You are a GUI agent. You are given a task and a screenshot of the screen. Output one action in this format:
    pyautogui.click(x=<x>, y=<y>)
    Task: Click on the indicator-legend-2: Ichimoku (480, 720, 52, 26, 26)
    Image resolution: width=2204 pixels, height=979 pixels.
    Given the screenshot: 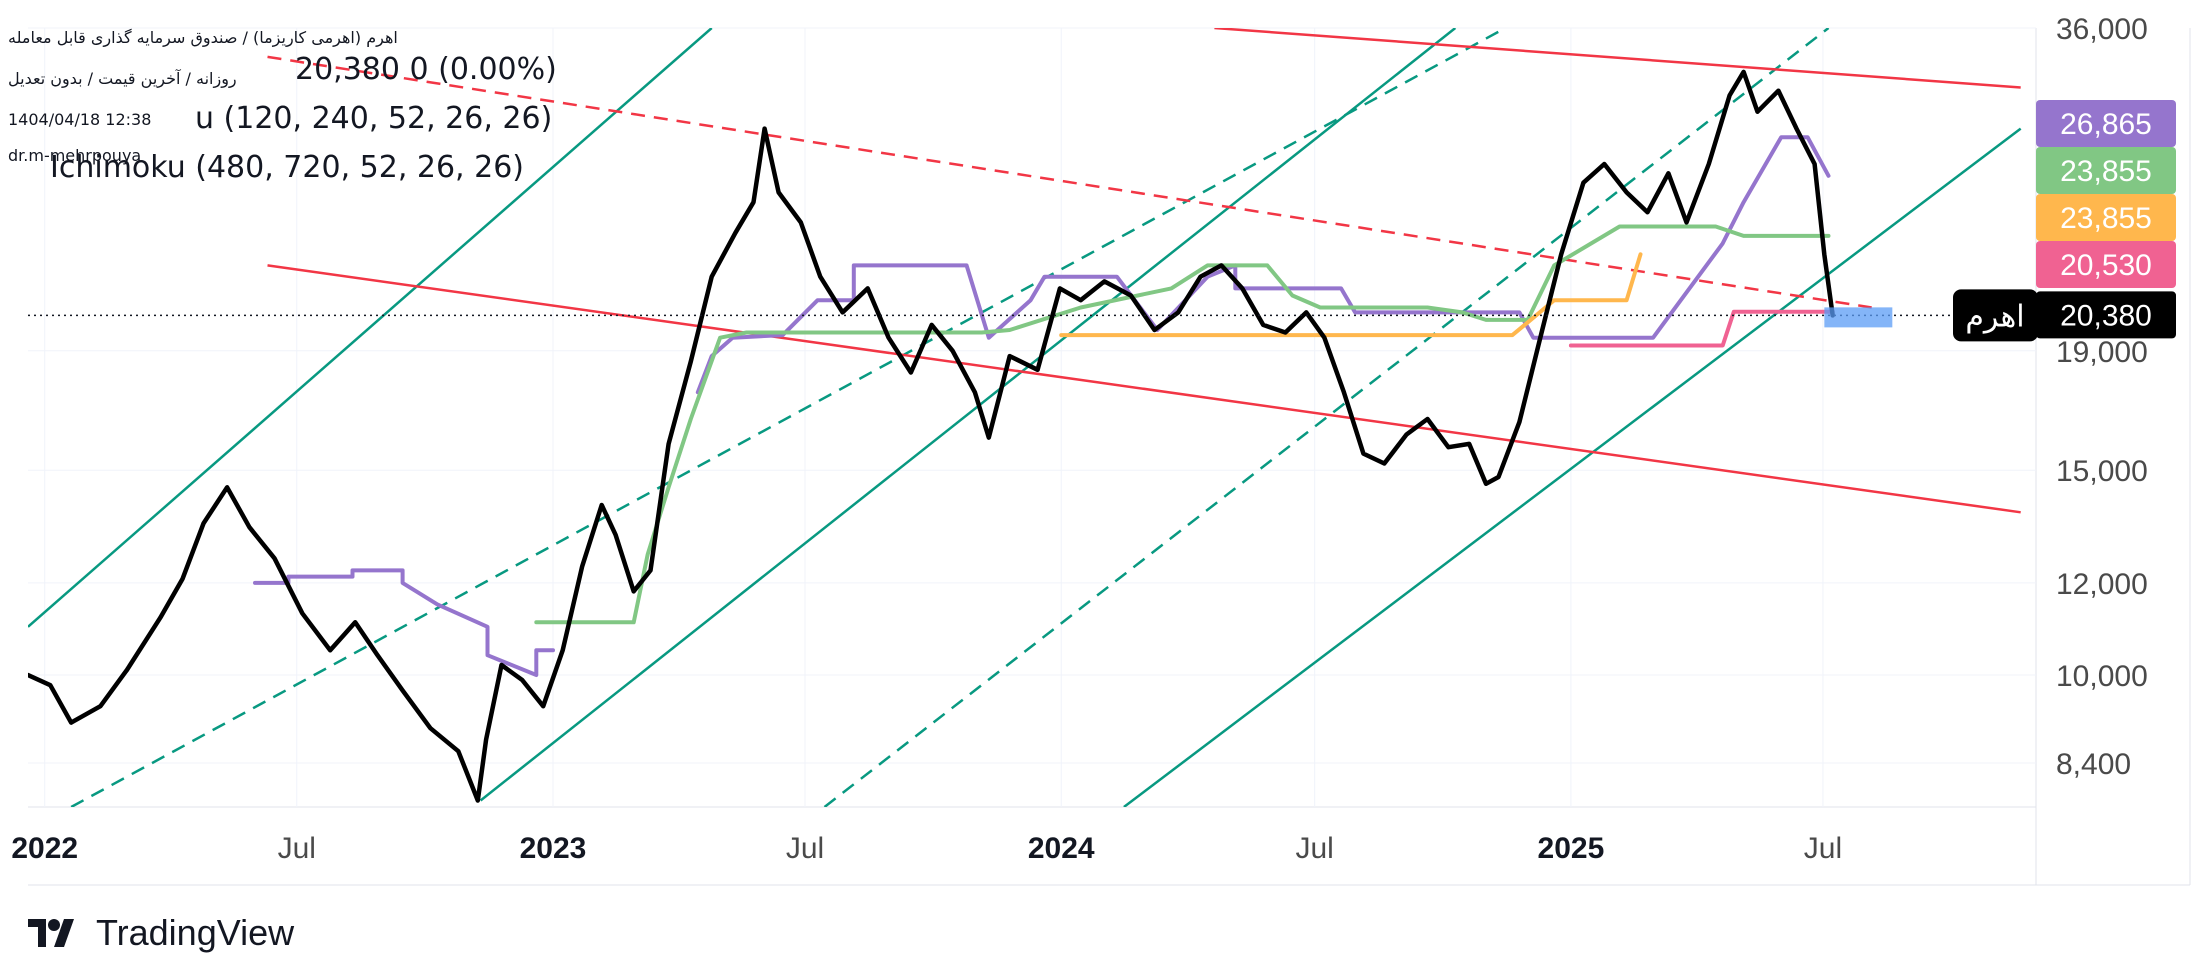 What is the action you would take?
    pyautogui.click(x=287, y=167)
    